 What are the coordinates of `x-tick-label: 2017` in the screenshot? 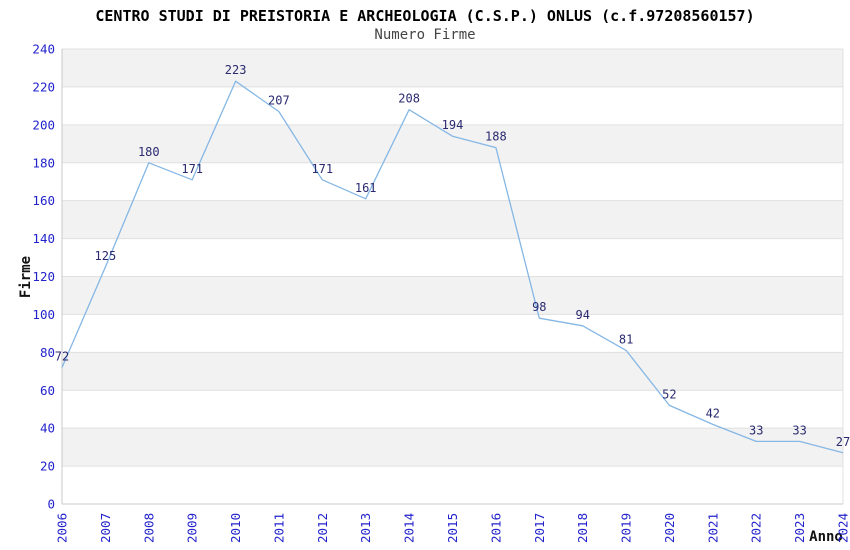 It's located at (539, 528).